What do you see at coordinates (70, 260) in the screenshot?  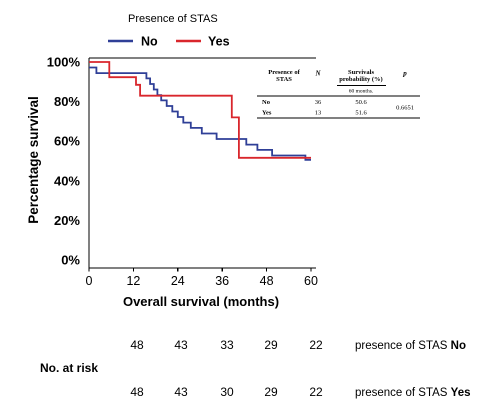 I see `y-tick-label: 0%` at bounding box center [70, 260].